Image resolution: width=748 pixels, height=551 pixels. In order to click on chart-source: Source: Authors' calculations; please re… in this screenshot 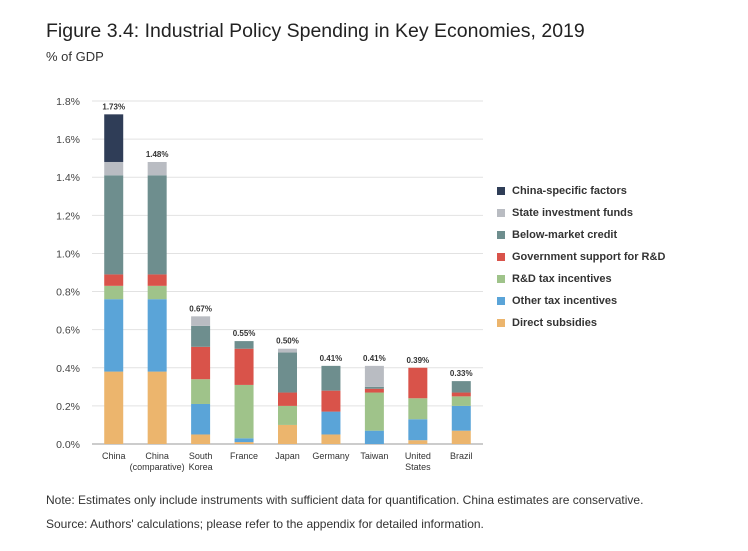, I will do `click(265, 524)`.